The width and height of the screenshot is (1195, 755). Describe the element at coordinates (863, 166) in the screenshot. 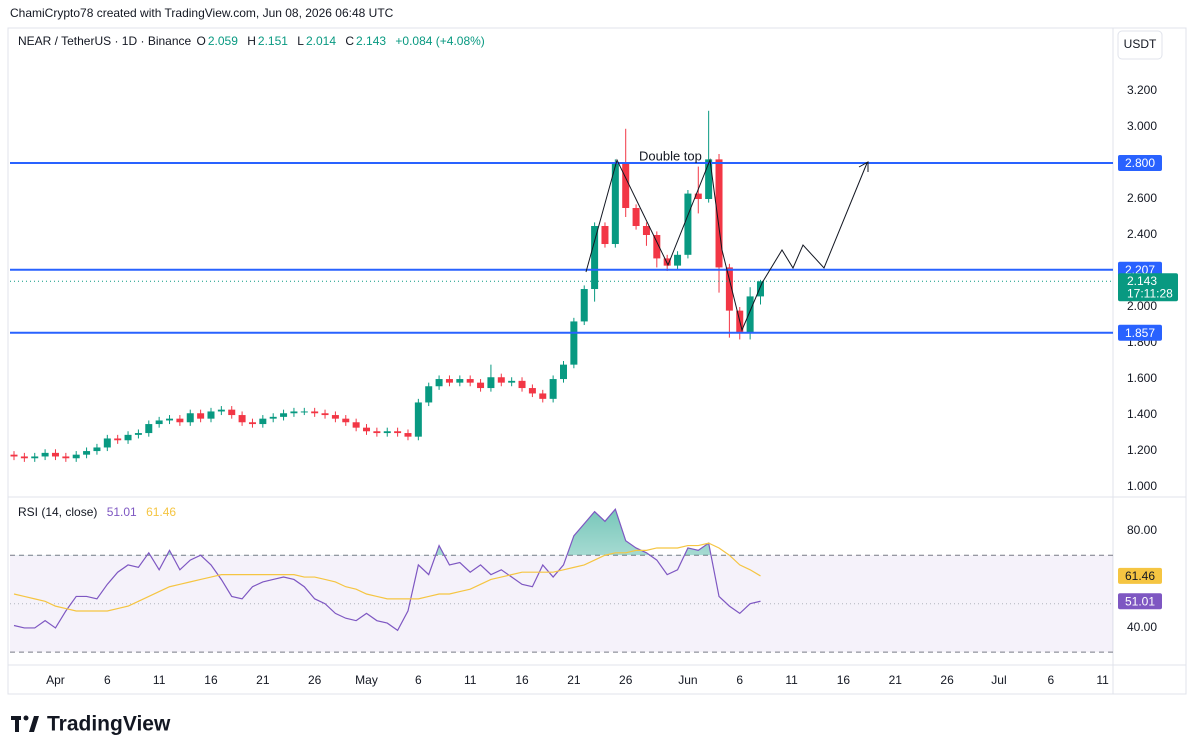

I see `drawing-arrowhead` at that location.